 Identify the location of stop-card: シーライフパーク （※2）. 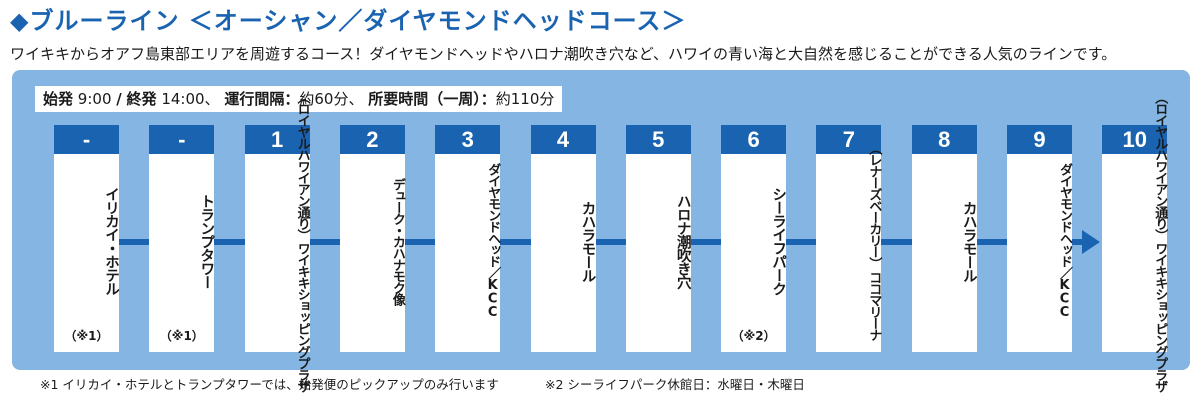
(754, 253).